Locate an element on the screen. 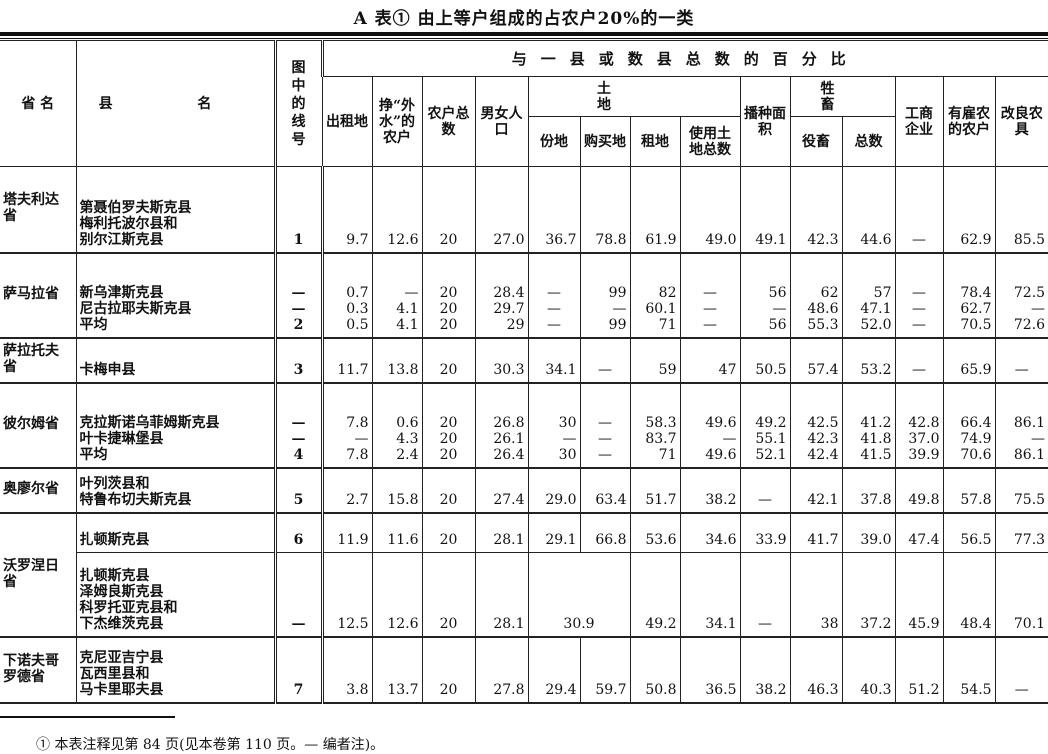 This screenshot has height=754, width=1048. value-cell: 12.5 is located at coordinates (346, 595).